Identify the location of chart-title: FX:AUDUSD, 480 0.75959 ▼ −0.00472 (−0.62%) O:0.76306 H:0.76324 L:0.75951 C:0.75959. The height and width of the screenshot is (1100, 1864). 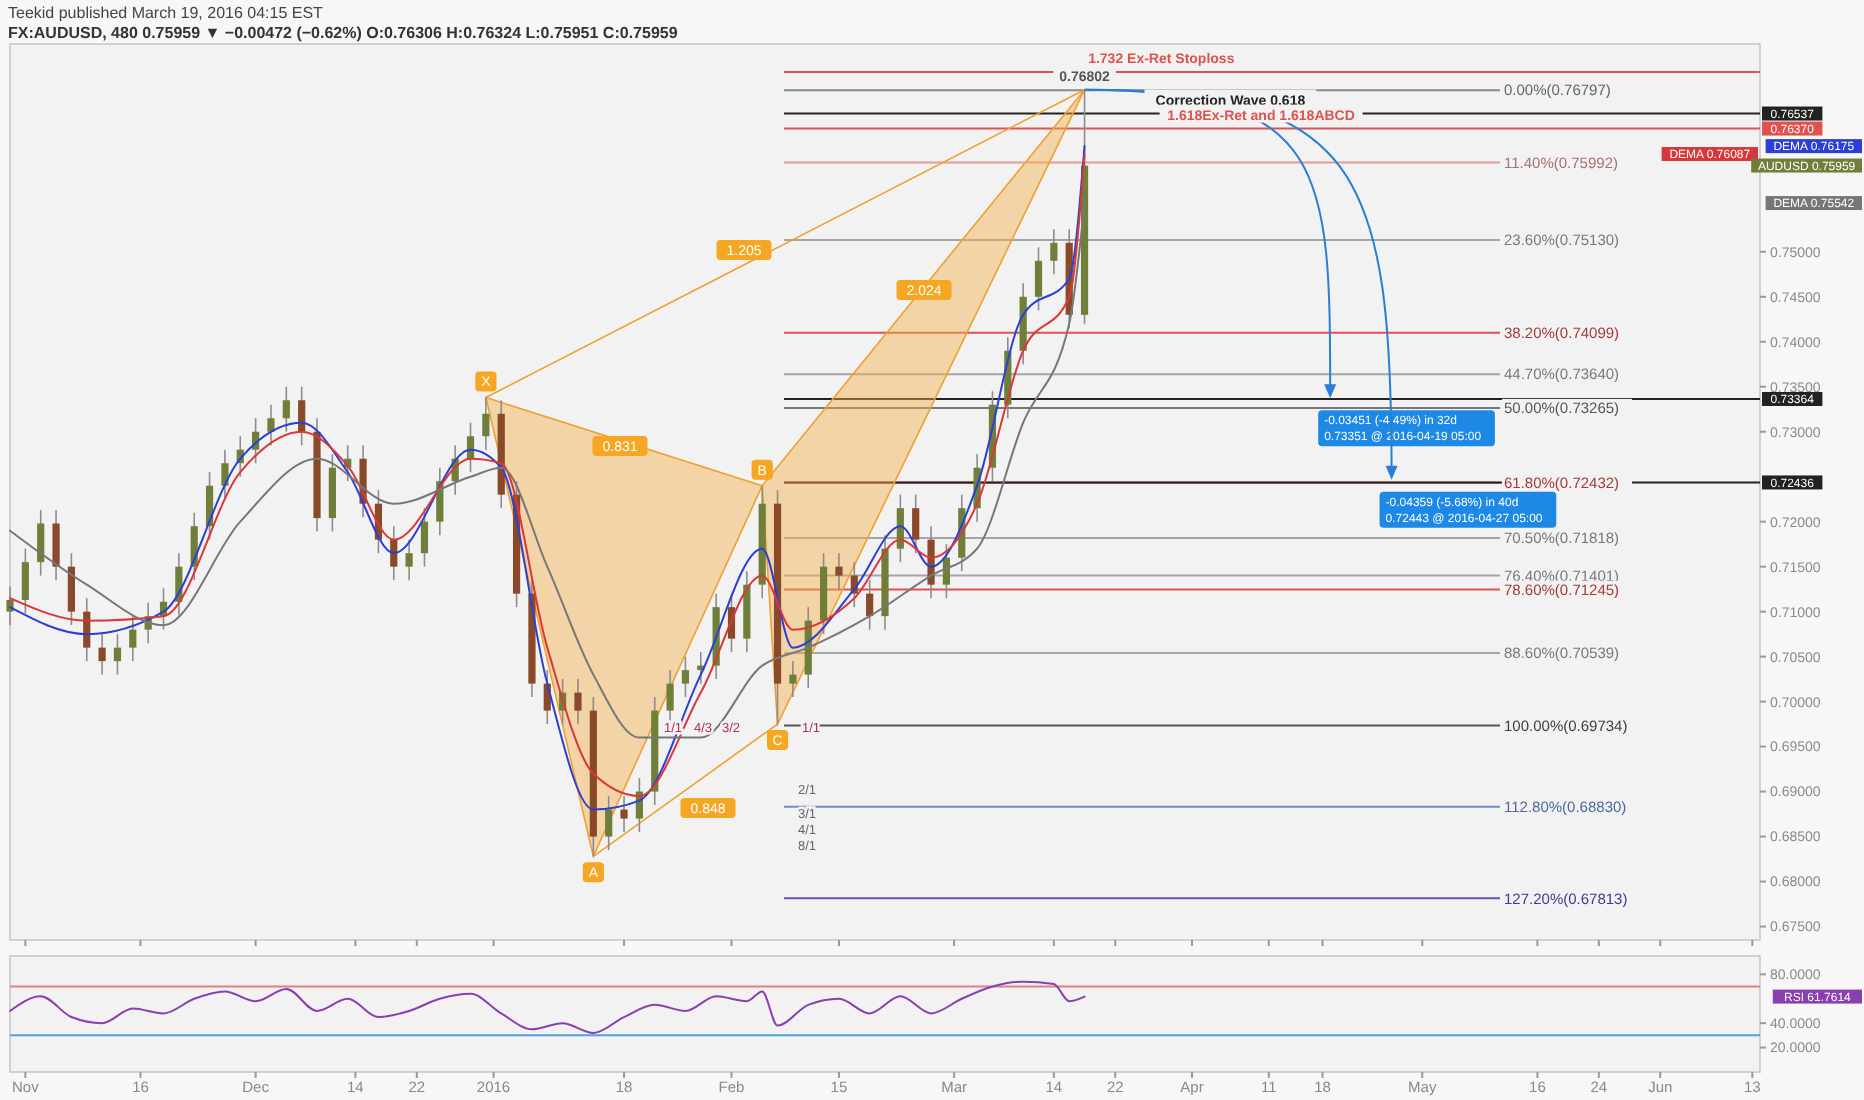
(343, 33).